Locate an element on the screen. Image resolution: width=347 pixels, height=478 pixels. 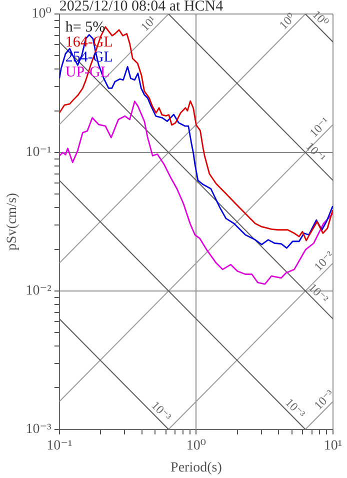
y-tick-label: 10⁻² is located at coordinates (39, 291).